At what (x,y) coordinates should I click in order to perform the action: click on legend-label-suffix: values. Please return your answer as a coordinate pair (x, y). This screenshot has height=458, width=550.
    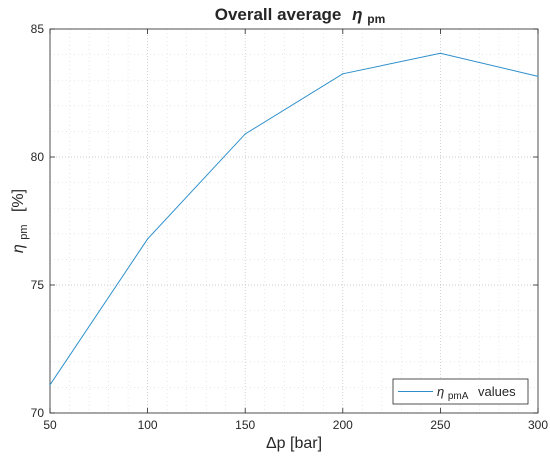
    Looking at the image, I should click on (497, 391).